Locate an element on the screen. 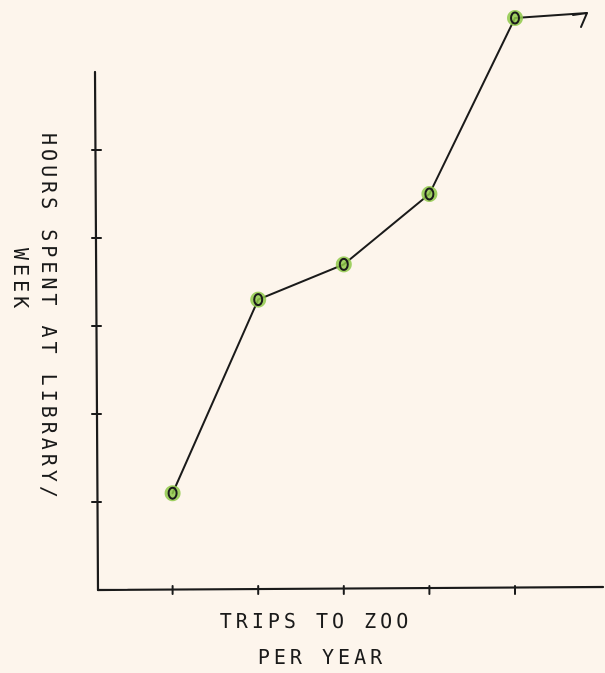 This screenshot has width=605, height=673. x-axis-line is located at coordinates (350, 588).